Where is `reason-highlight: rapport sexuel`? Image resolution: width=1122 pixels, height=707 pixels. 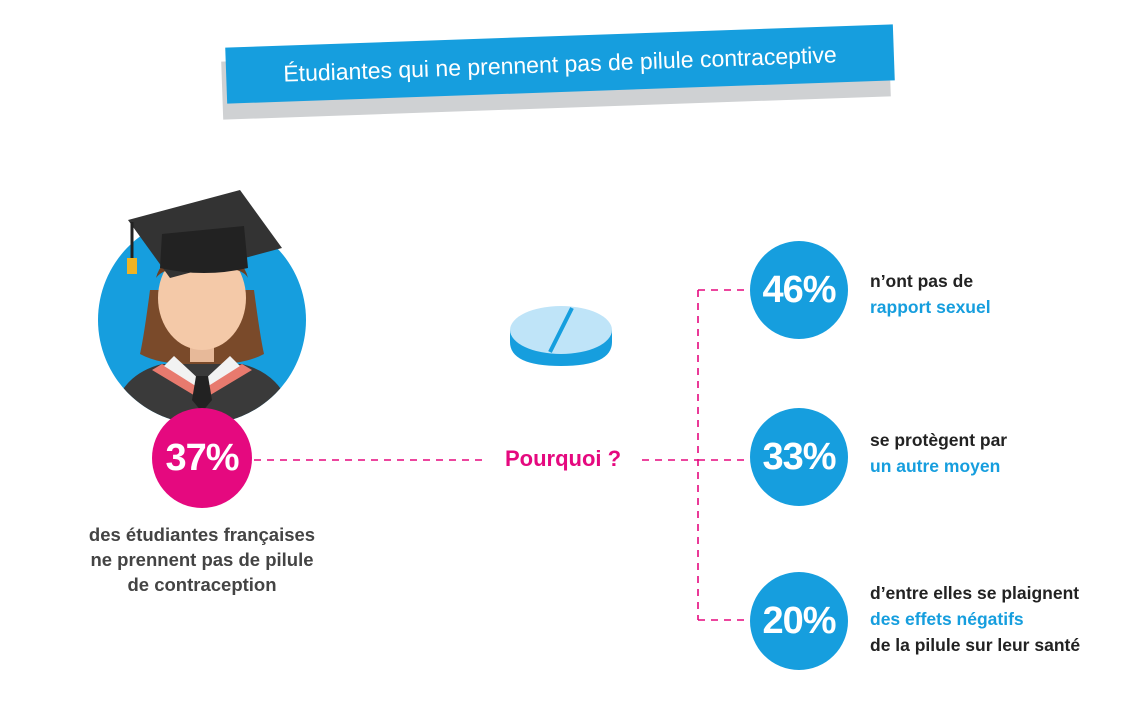 reason-highlight: rapport sexuel is located at coordinates (930, 307).